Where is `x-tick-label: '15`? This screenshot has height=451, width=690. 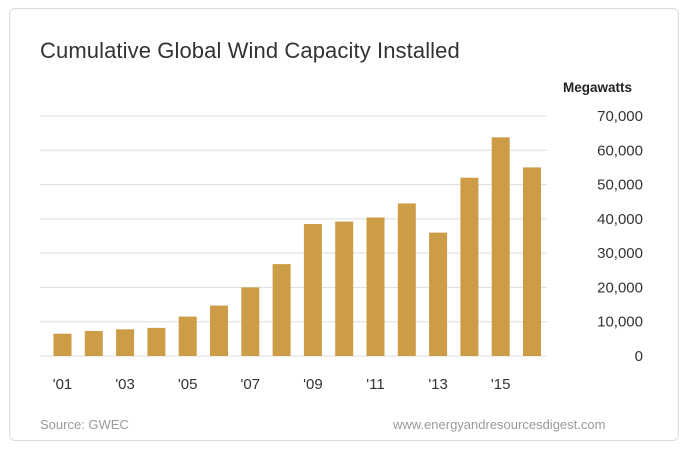 x-tick-label: '15 is located at coordinates (501, 384).